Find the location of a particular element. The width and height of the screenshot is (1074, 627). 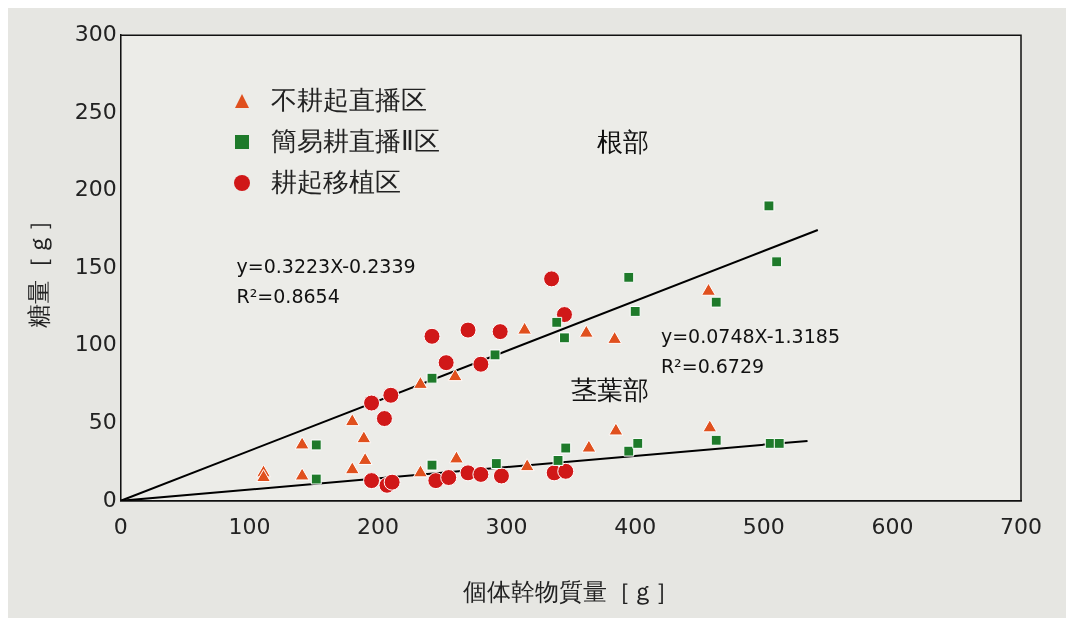

legend-label: 簡易耕直播Ⅱ区 is located at coordinates (355, 141).